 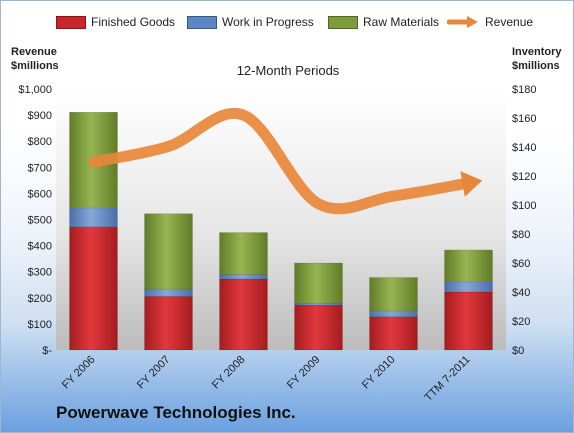 I want to click on left-axis-tick-label: $600, so click(x=40, y=194).